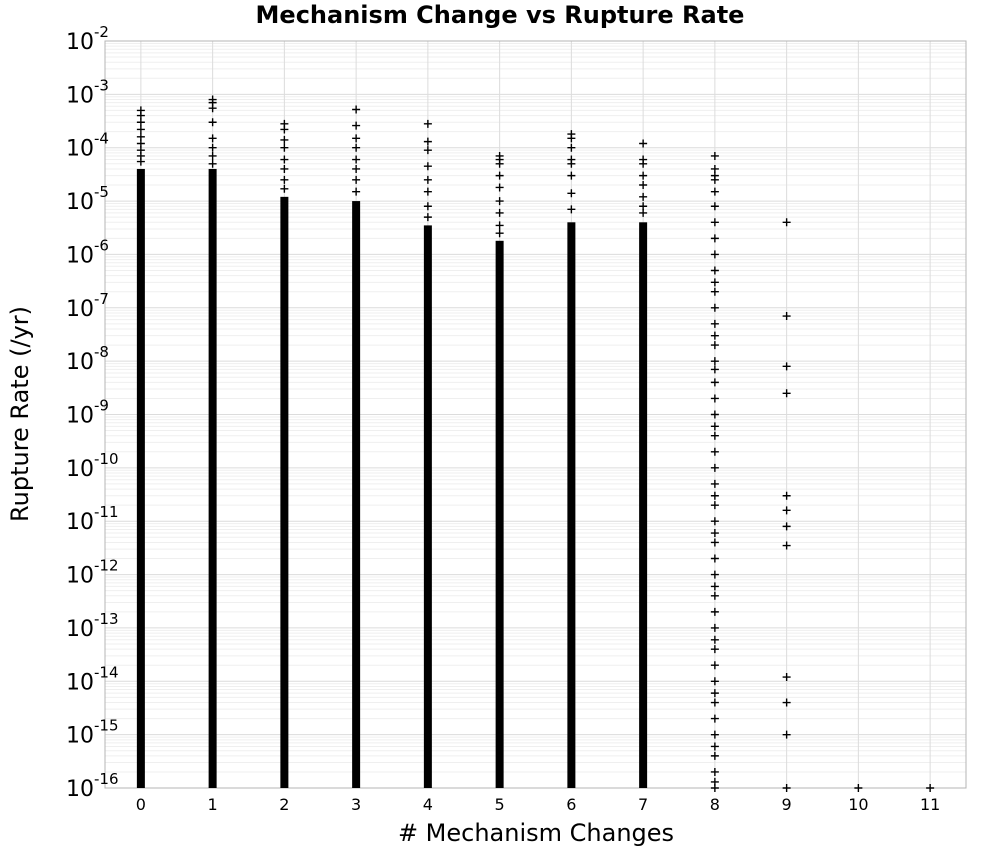  Describe the element at coordinates (87, 306) in the screenshot. I see `y-tick-label: 10⁻⁷` at that location.